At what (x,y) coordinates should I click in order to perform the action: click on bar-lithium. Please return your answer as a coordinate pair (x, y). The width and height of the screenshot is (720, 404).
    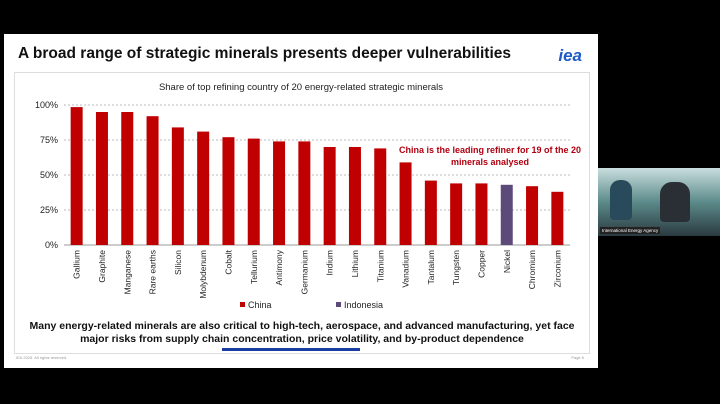
    Looking at the image, I should click on (354, 196).